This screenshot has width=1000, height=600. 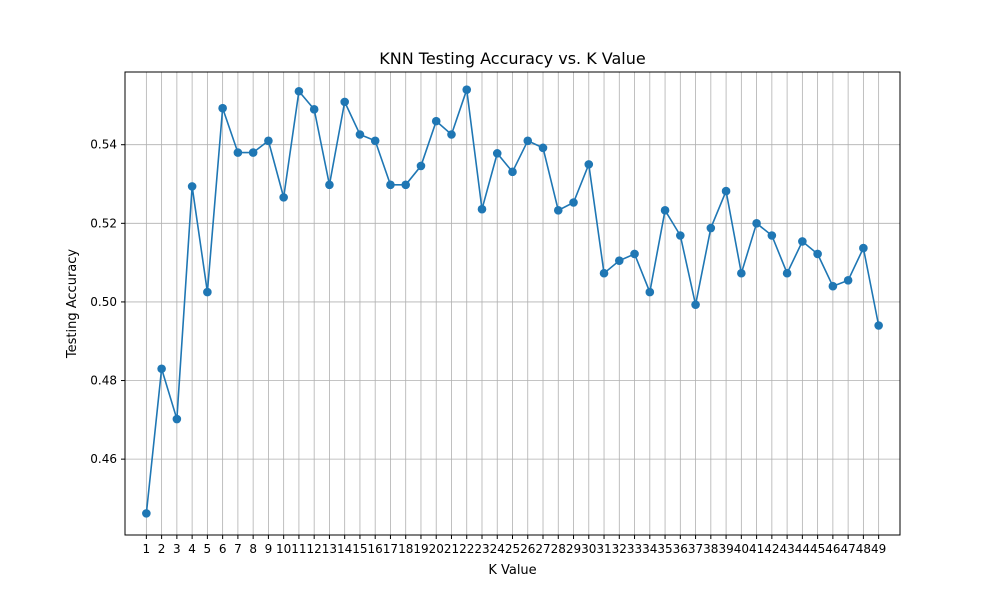 What do you see at coordinates (103, 302) in the screenshot?
I see `y-tick-label: 0.50` at bounding box center [103, 302].